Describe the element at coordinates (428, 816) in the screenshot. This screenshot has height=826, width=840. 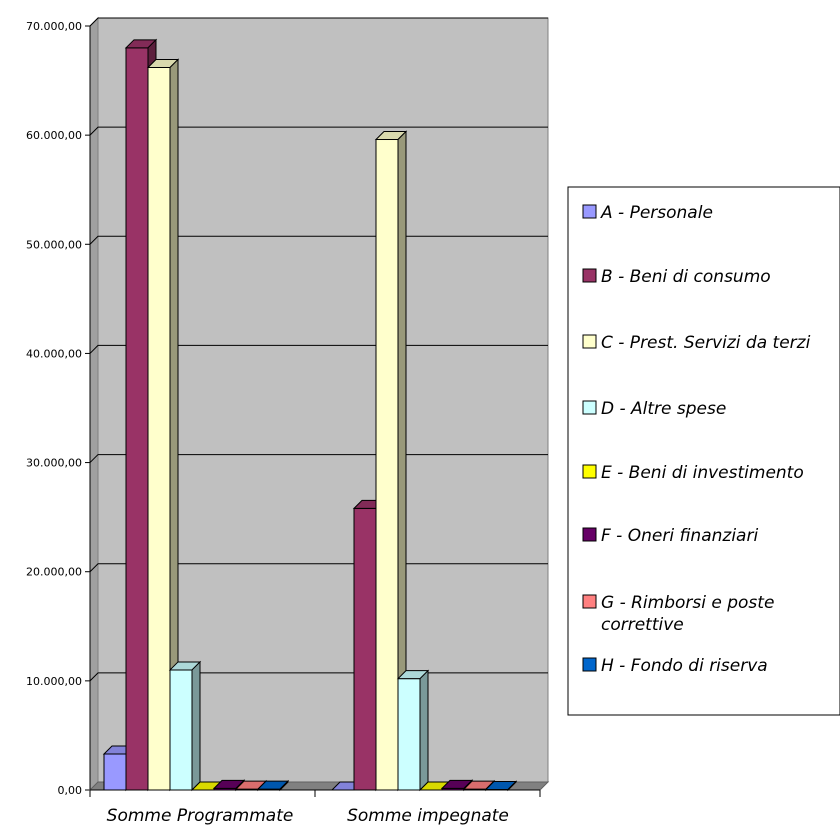
I see `x-category-label: Somme impegnate` at that location.